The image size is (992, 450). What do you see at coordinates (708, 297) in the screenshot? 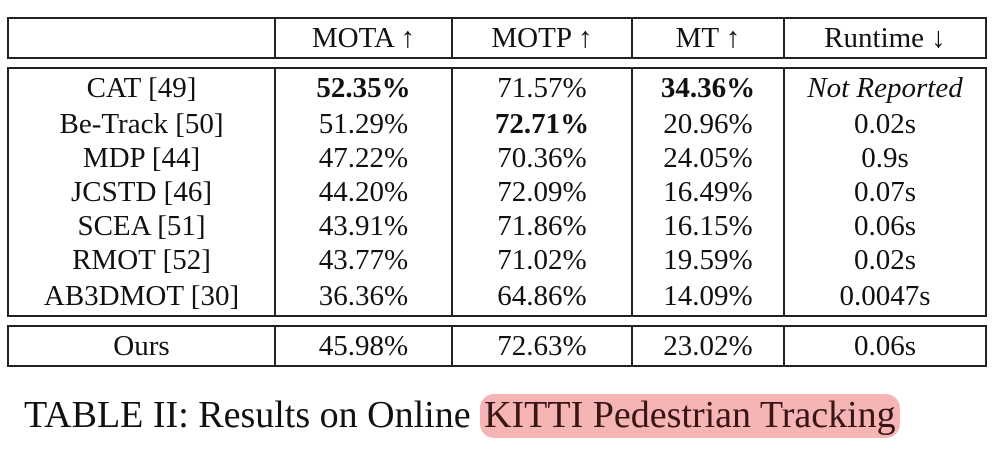
I see `mt-cell: 14.09%` at bounding box center [708, 297].